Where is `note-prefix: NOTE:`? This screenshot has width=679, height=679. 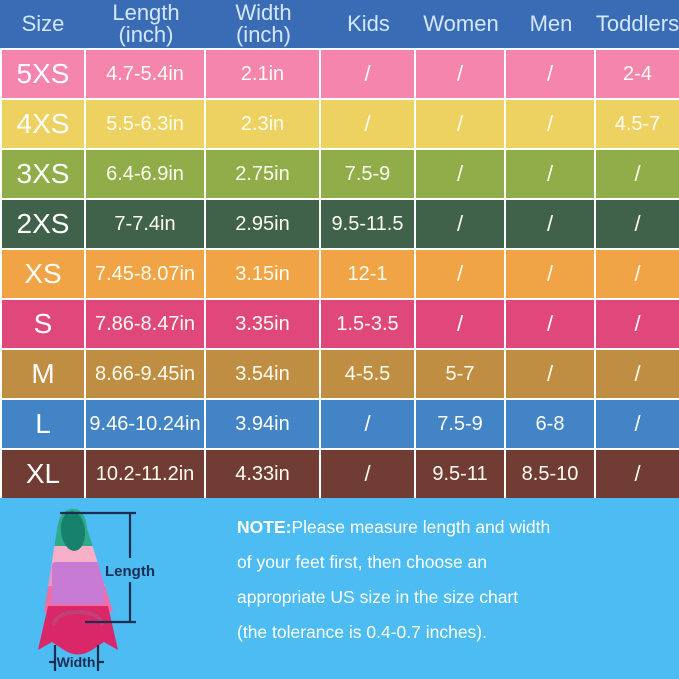 note-prefix: NOTE: is located at coordinates (264, 527).